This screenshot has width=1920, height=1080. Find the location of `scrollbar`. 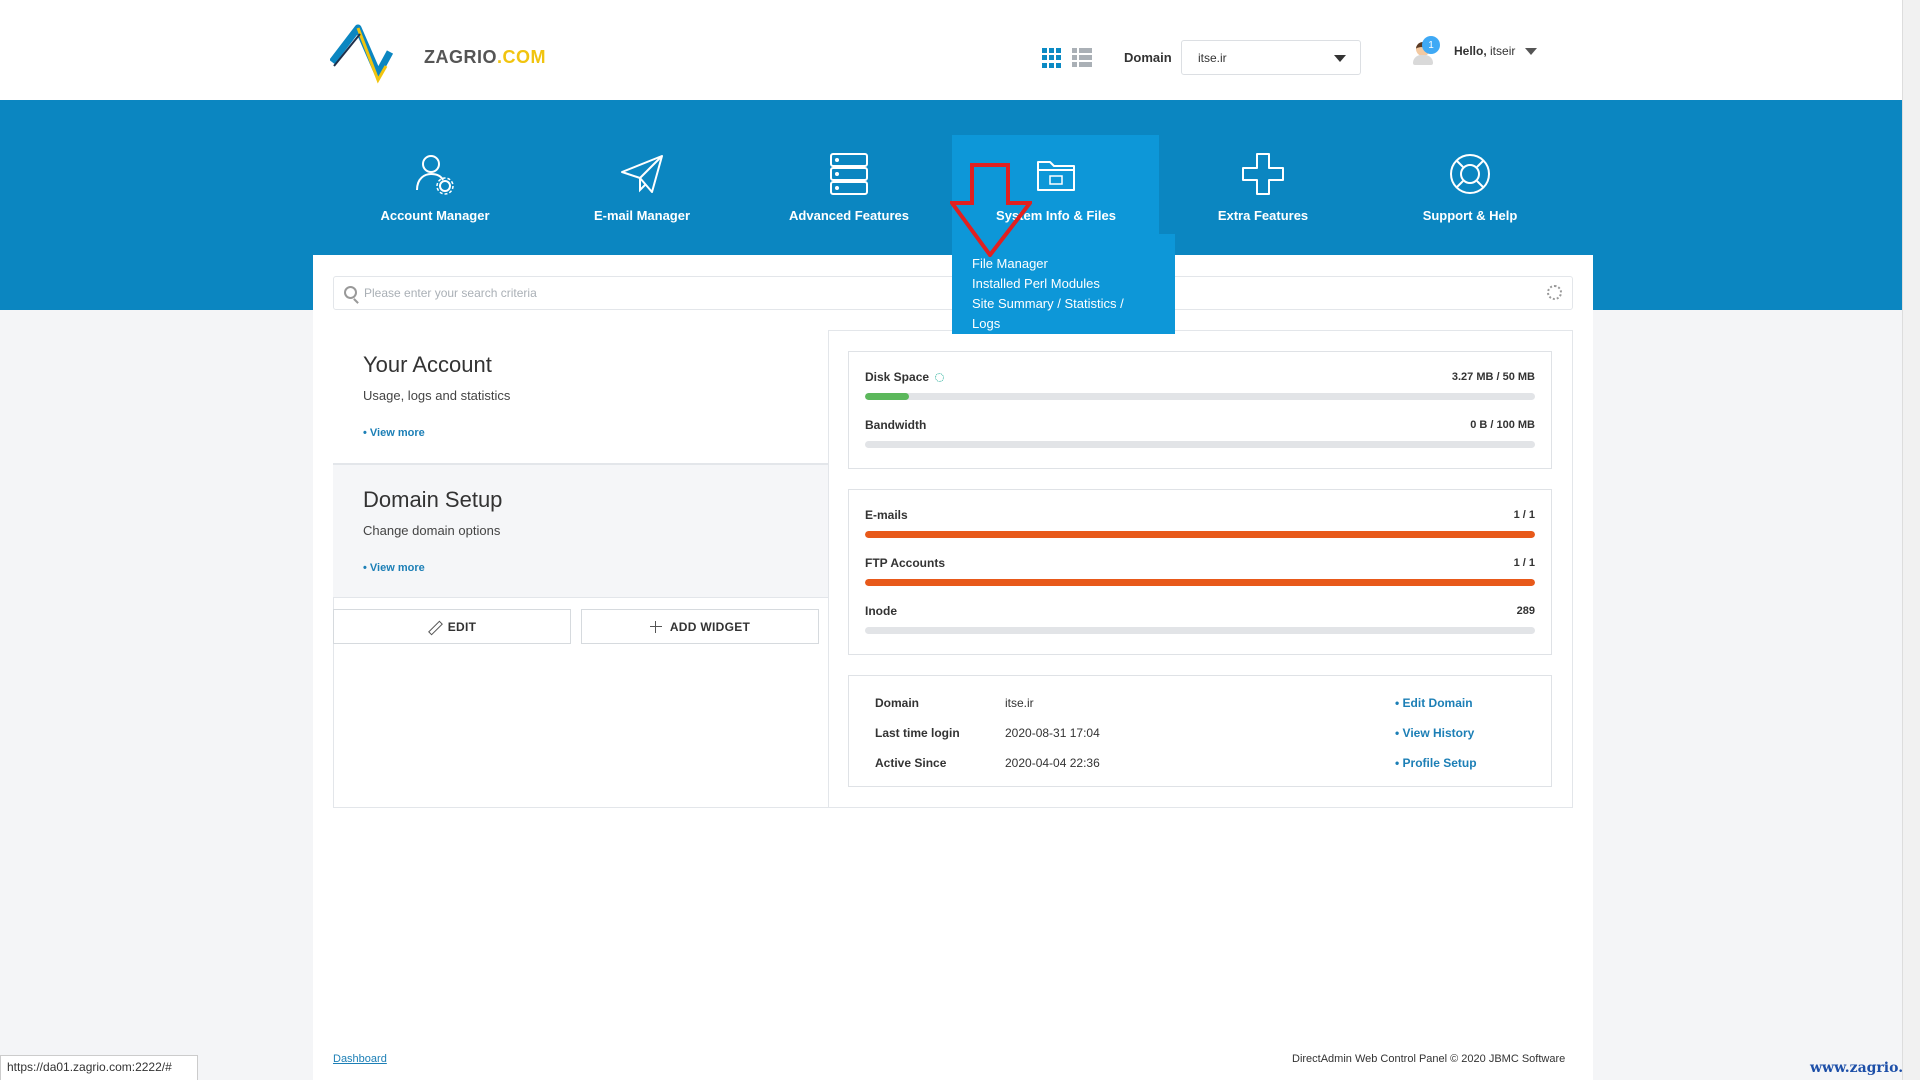

scrollbar is located at coordinates (1911, 540).